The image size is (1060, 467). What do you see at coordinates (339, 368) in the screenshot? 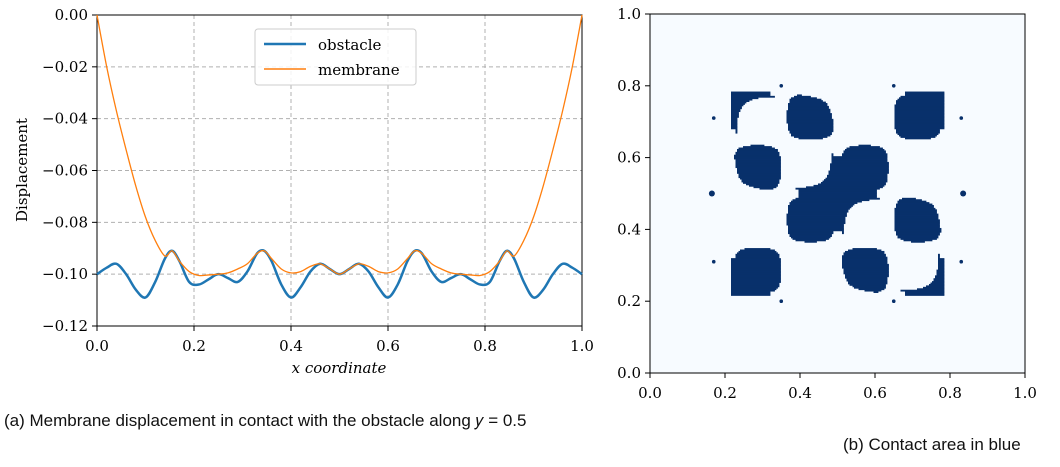
I see `x-axis-label: x coordinate` at bounding box center [339, 368].